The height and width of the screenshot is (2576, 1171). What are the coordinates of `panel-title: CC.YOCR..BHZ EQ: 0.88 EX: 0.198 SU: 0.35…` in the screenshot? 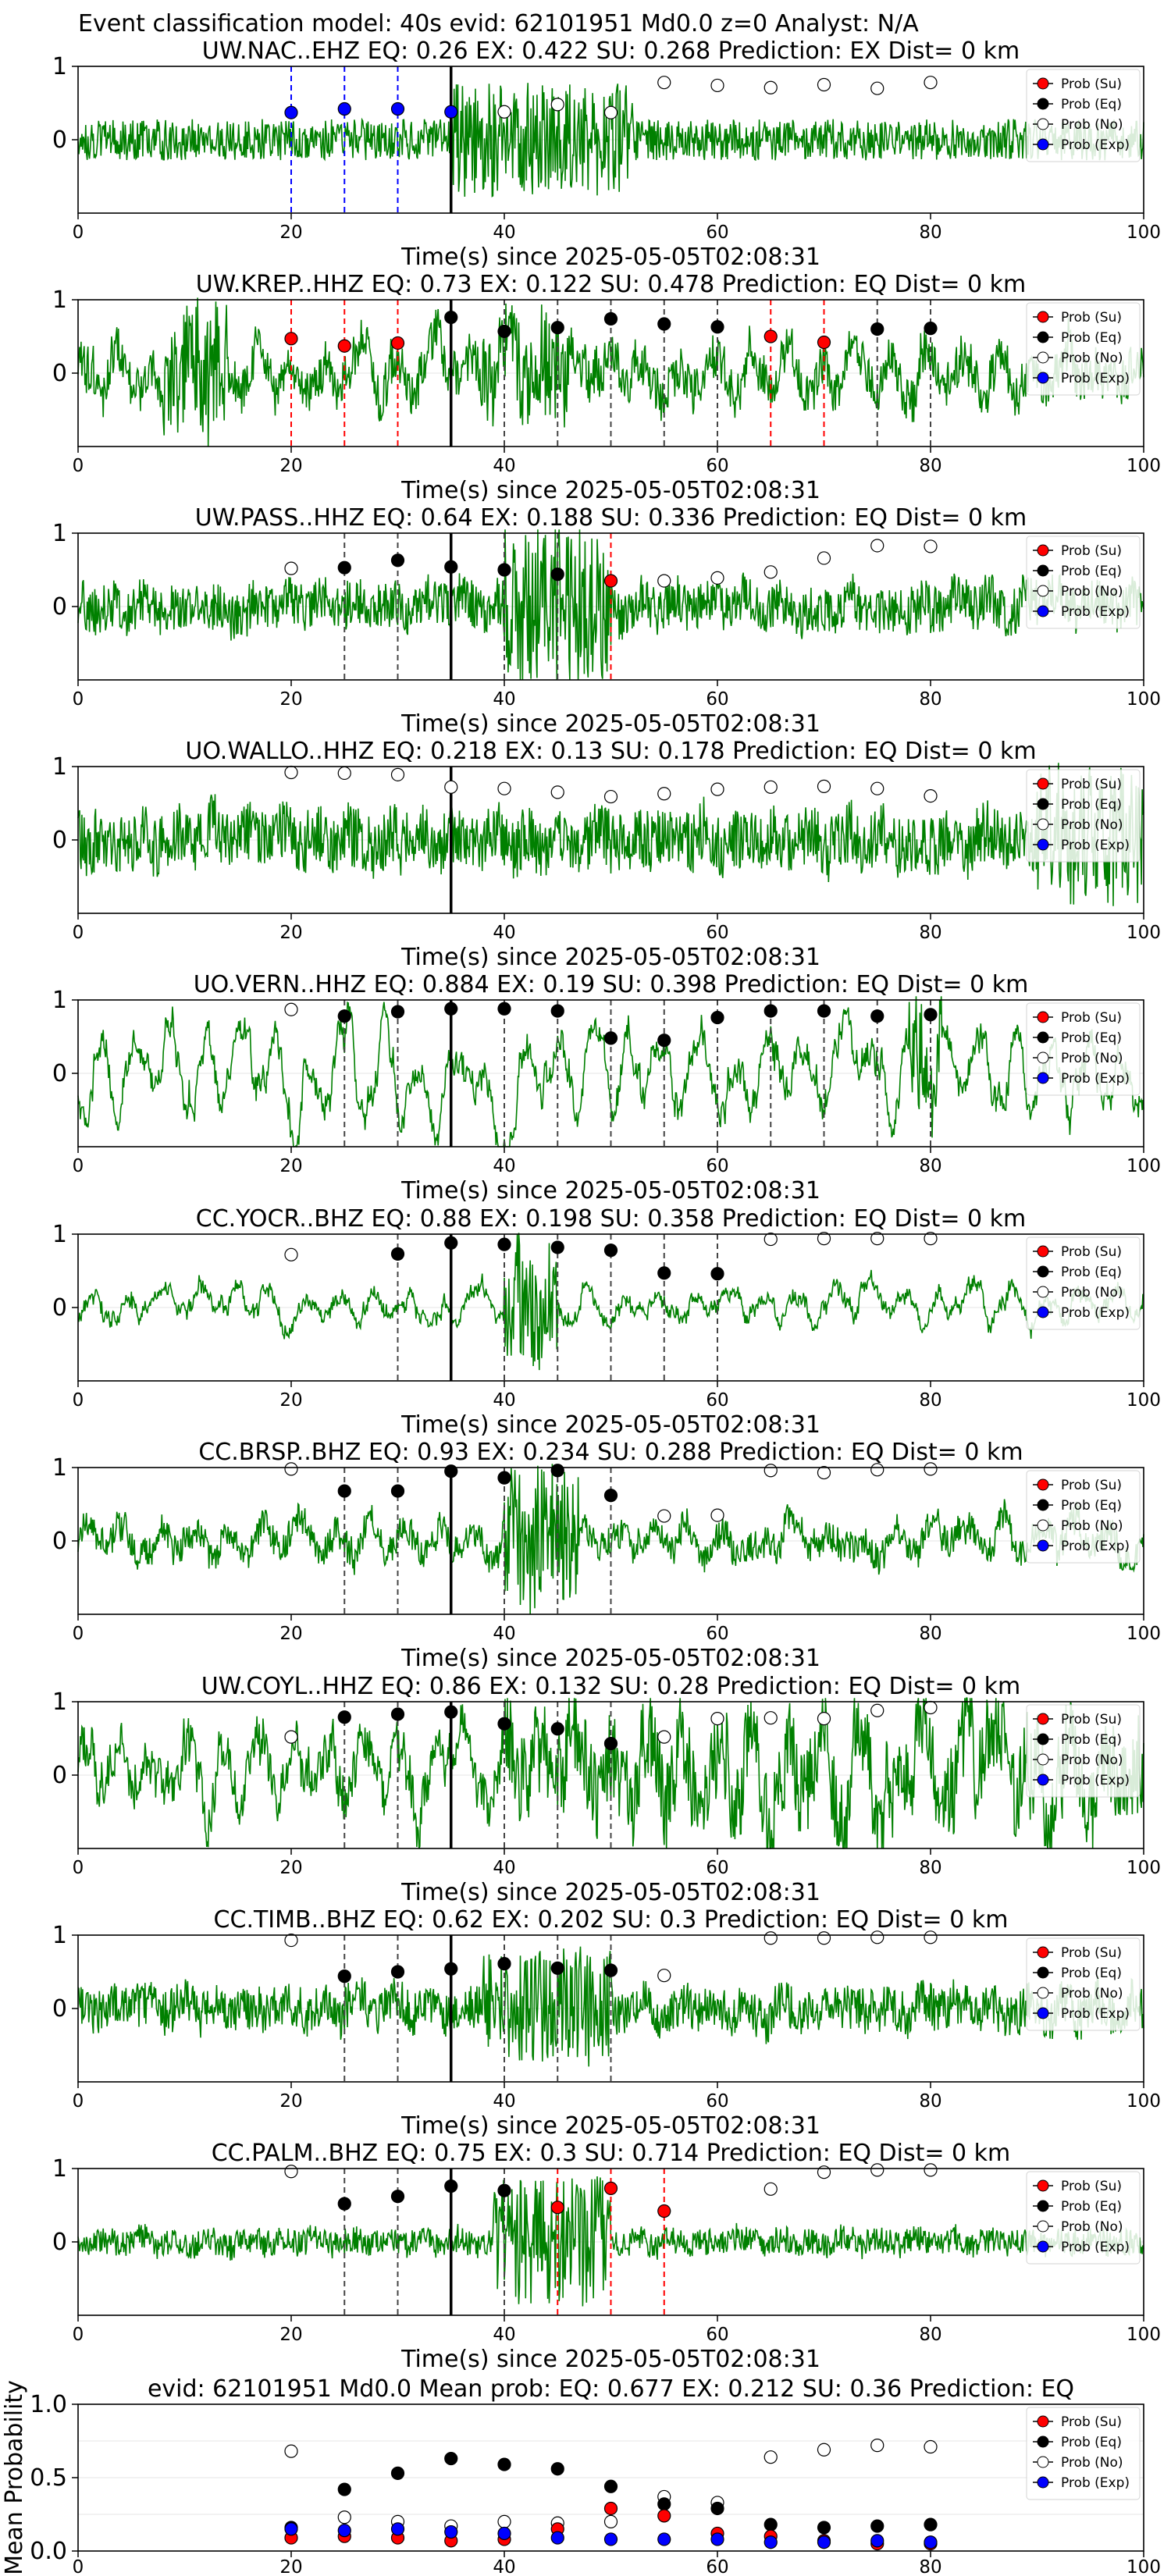 It's located at (611, 1219).